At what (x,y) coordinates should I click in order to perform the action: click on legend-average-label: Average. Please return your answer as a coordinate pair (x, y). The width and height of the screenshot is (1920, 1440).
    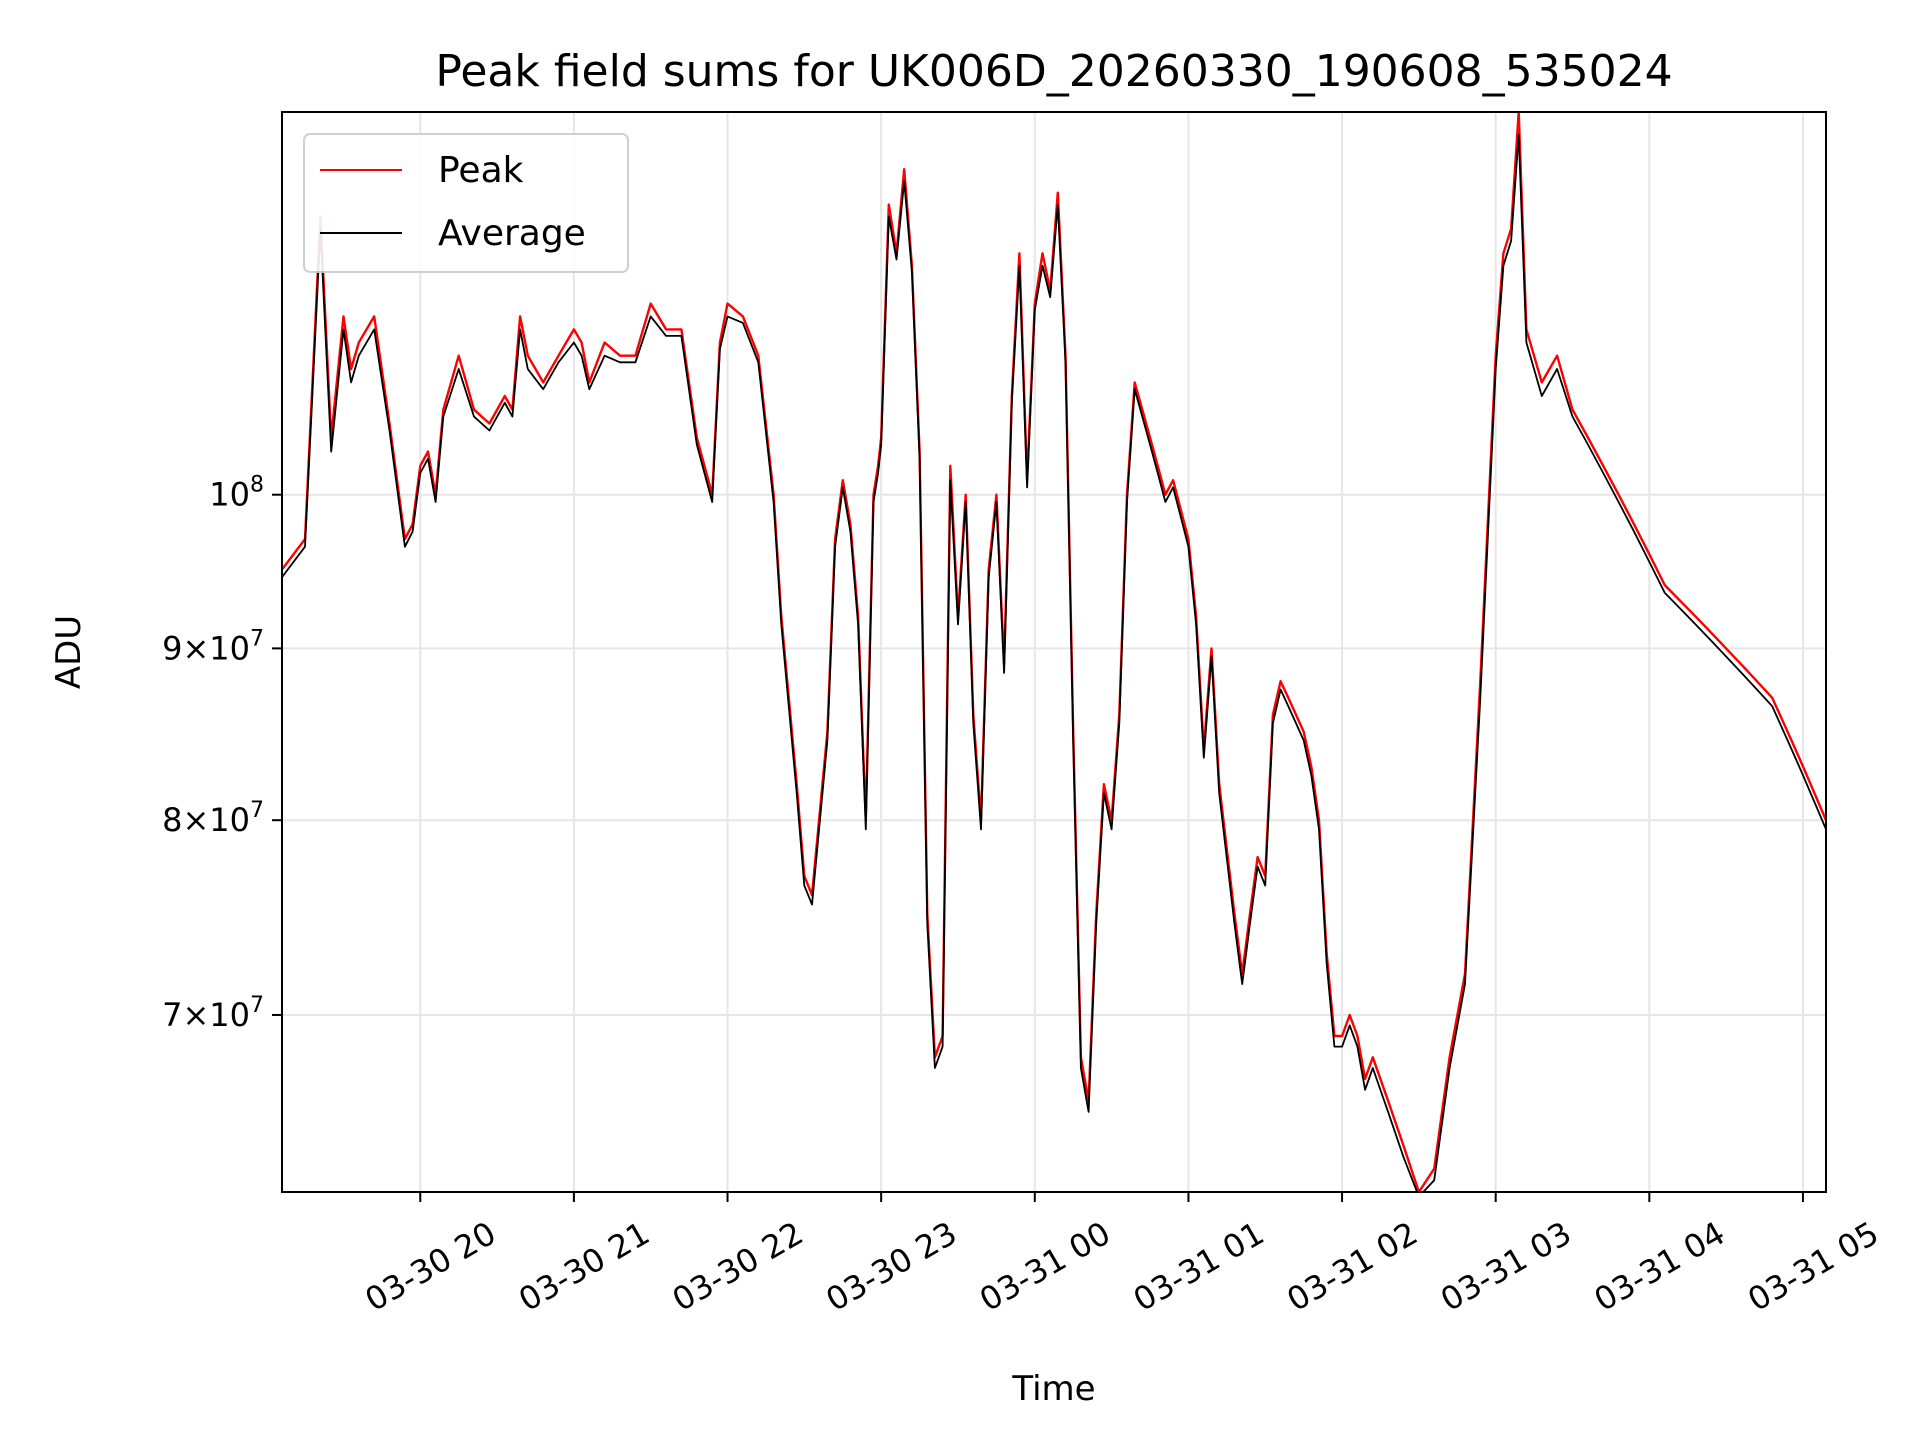
    Looking at the image, I should click on (512, 233).